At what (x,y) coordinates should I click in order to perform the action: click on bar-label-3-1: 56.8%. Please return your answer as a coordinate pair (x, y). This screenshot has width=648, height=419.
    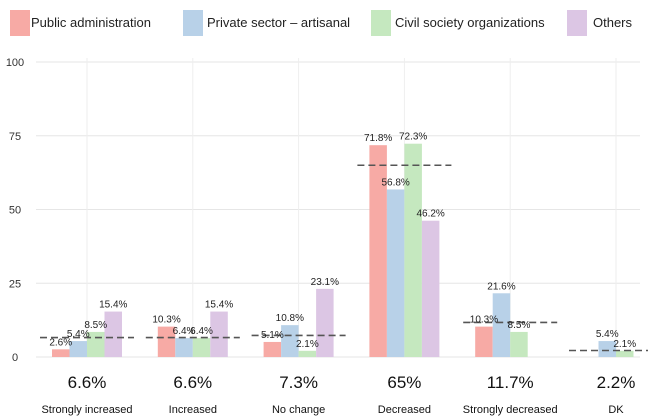
    Looking at the image, I should click on (395, 182).